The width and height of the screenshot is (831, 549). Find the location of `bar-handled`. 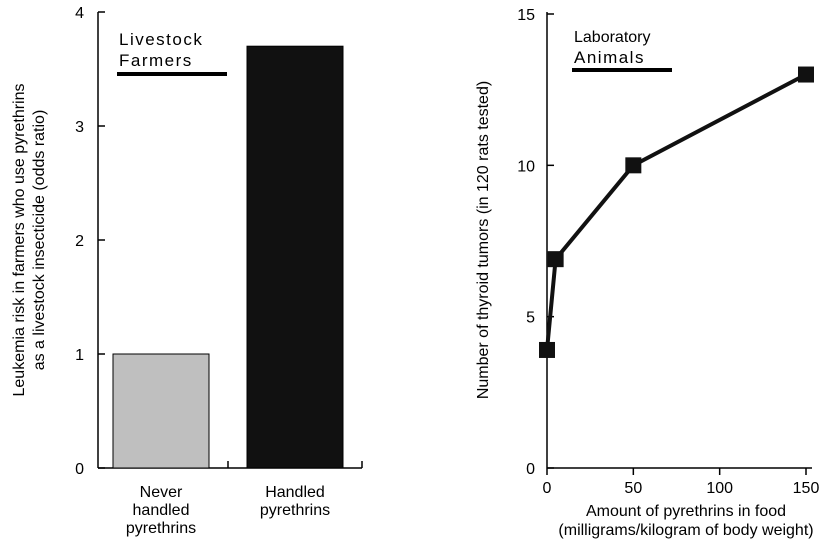

bar-handled is located at coordinates (295, 257).